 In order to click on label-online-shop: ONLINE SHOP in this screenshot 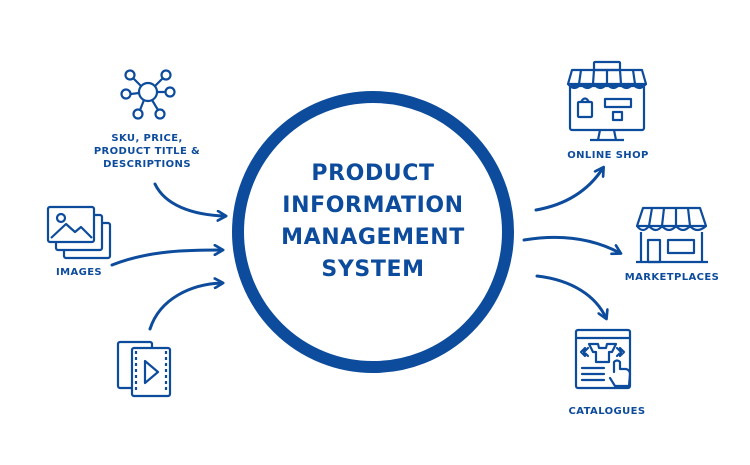, I will do `click(608, 155)`.